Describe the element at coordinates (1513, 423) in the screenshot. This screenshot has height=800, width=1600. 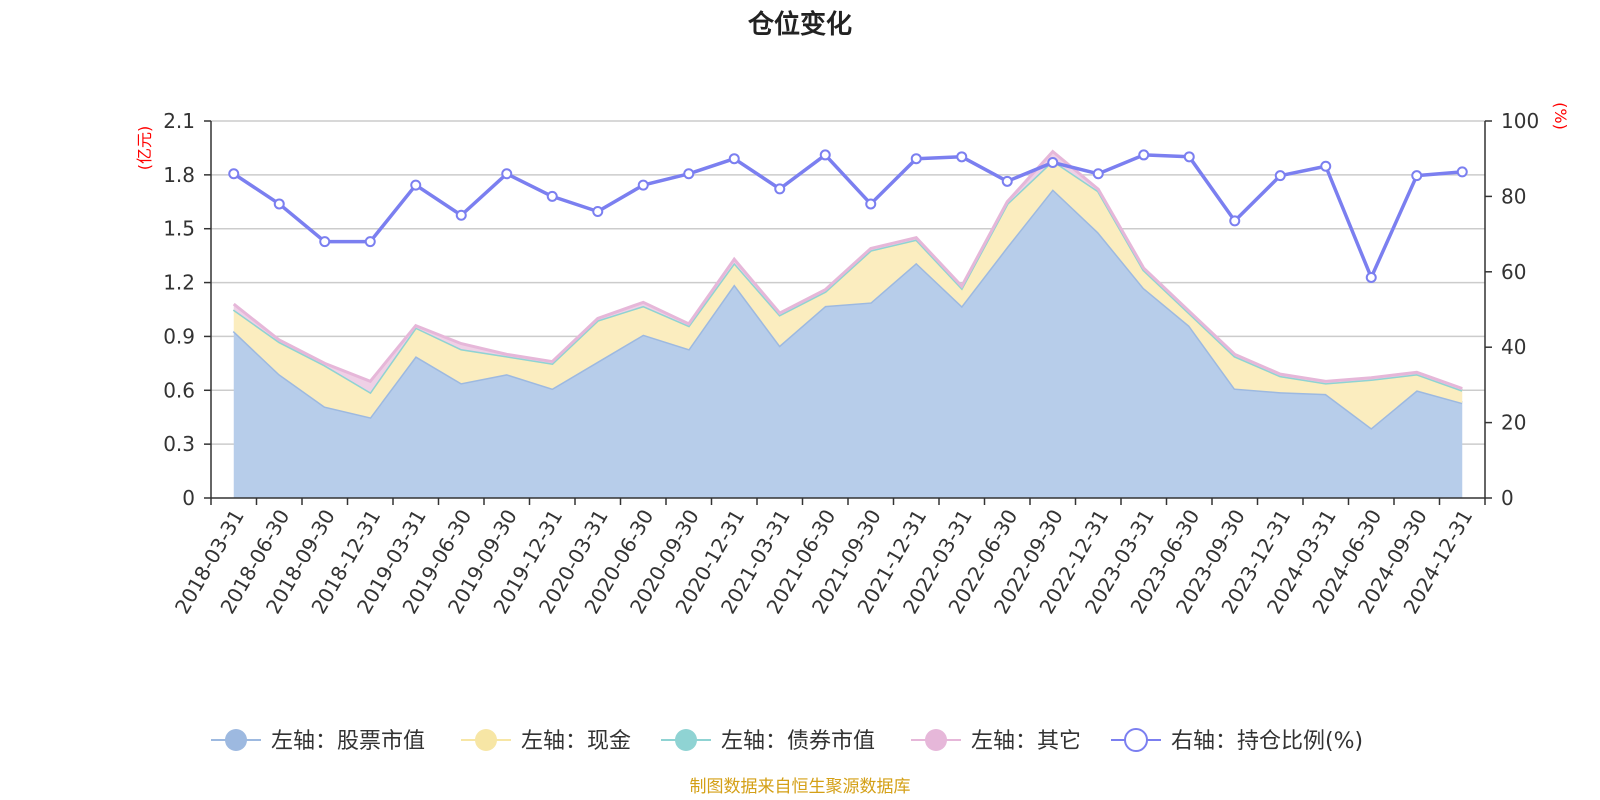
I see `right-axis-tick-label: 20` at that location.